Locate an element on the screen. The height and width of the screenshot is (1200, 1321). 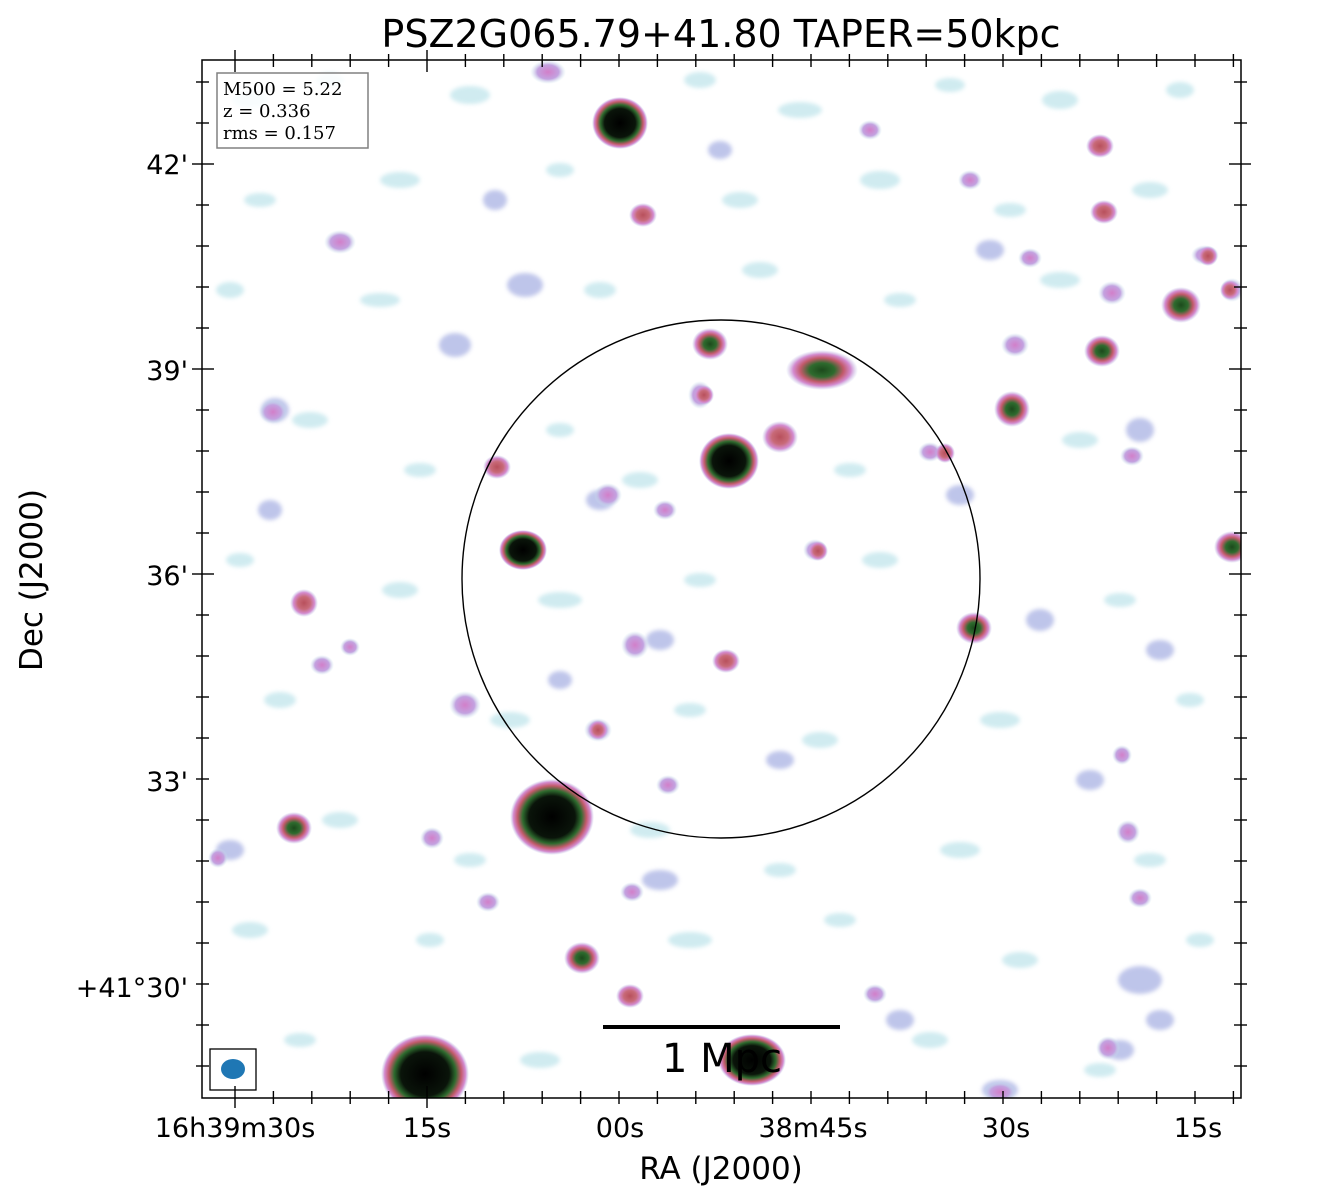
plot-title: PSZ2G065.79+41.80 TAPER=50kpc is located at coordinates (720, 34).